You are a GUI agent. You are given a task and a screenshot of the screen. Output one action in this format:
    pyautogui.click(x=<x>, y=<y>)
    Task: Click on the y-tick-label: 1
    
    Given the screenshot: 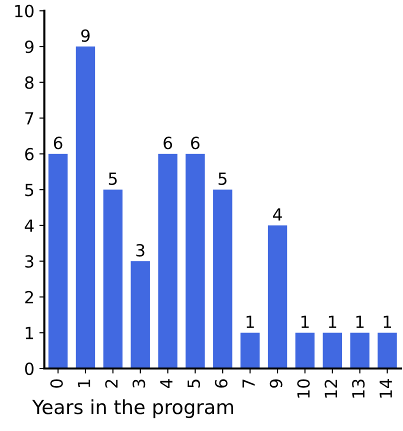 What is the action you would take?
    pyautogui.click(x=30, y=333)
    